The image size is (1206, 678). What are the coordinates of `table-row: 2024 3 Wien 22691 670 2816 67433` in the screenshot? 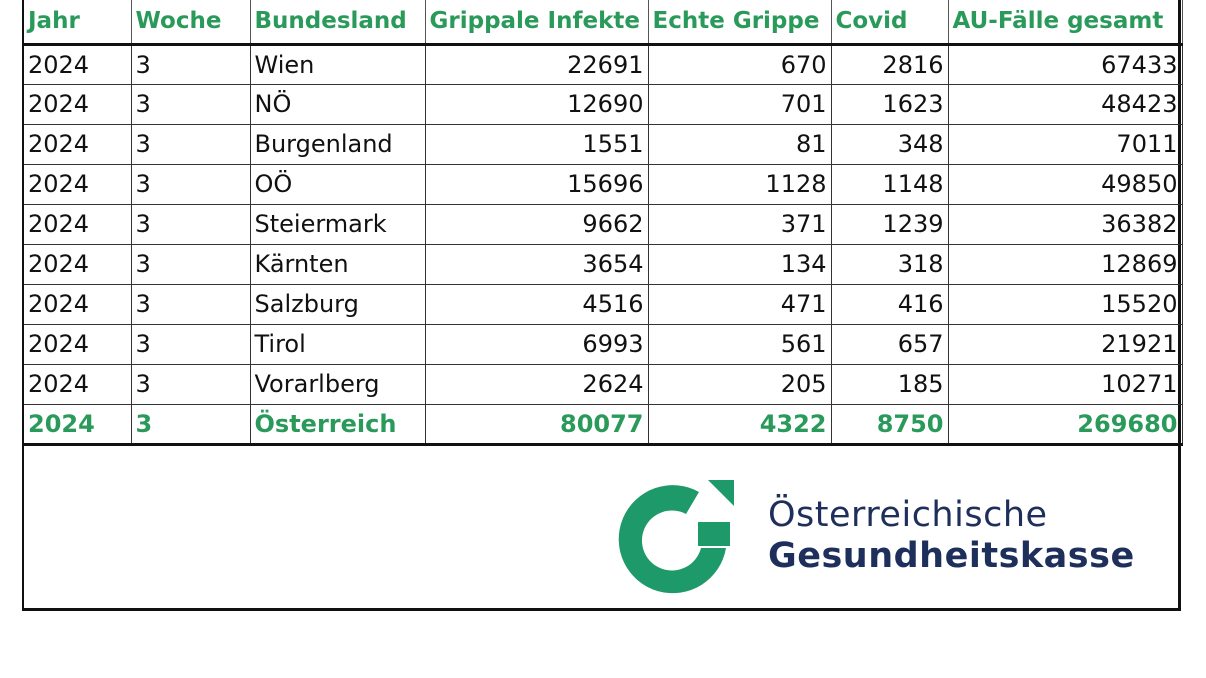 It's located at (602, 64).